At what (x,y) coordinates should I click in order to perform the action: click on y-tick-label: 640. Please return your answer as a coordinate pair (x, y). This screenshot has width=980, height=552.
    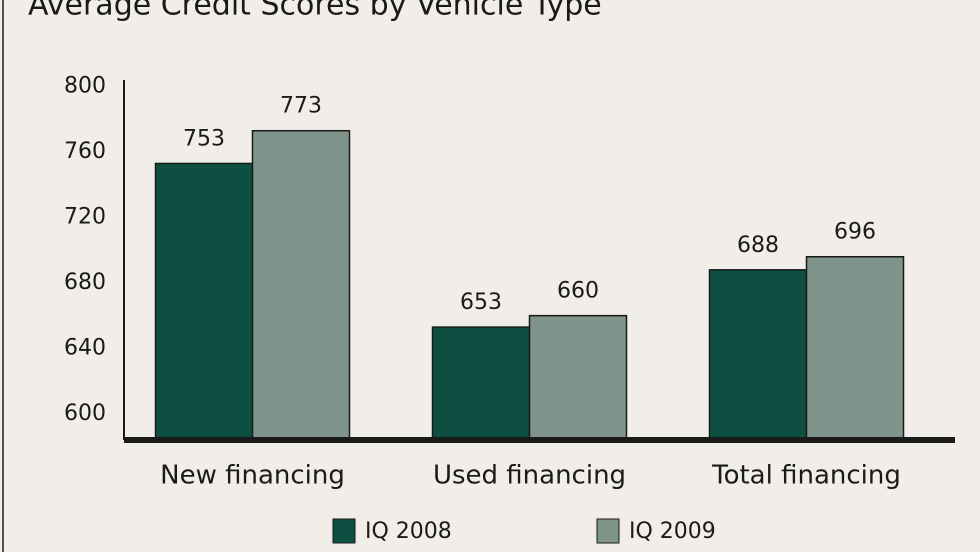
    Looking at the image, I should click on (85, 347).